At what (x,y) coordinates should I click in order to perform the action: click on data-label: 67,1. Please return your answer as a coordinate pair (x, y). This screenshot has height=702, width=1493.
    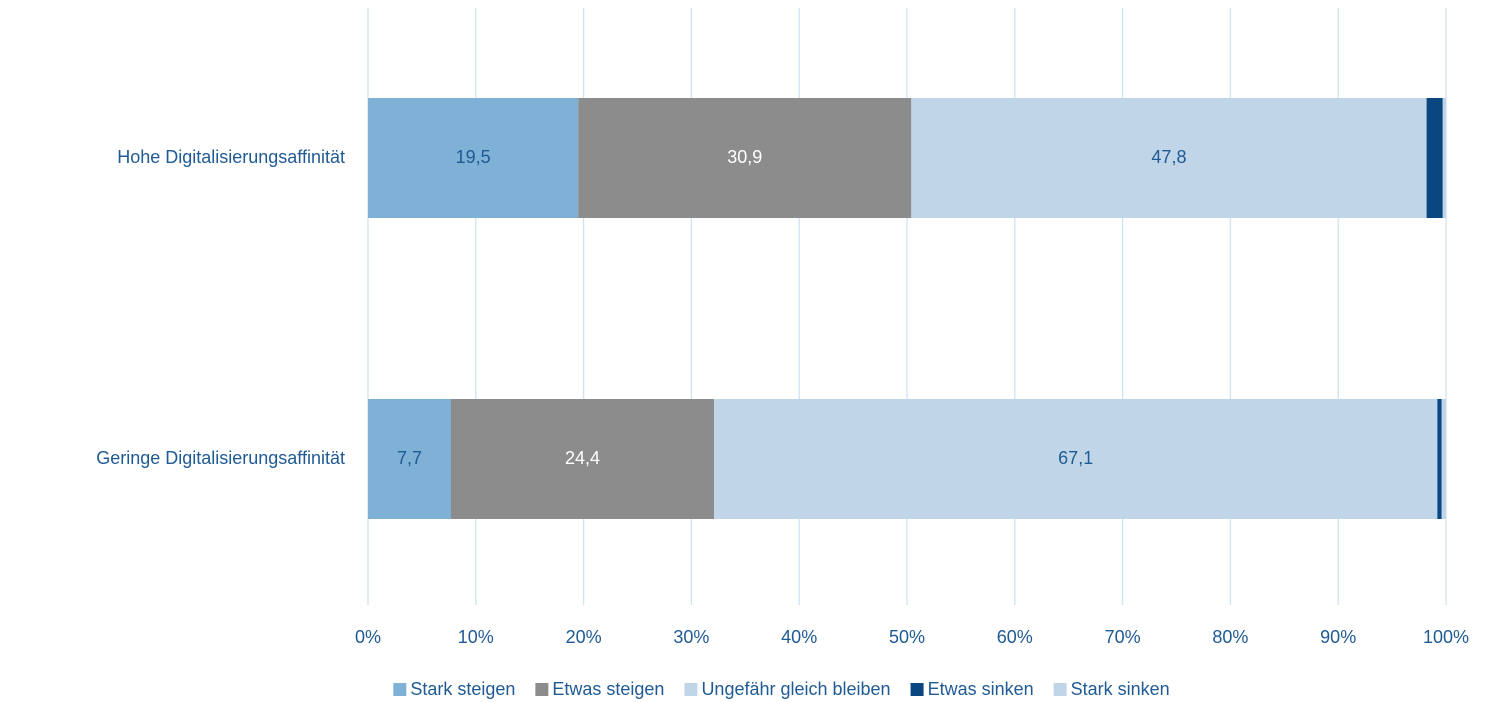
    Looking at the image, I should click on (1075, 458).